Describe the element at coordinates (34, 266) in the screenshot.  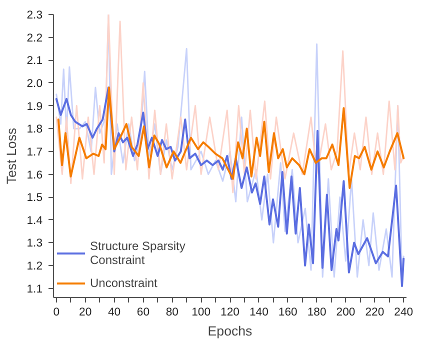
I see `y-tick-label: 1.2` at that location.